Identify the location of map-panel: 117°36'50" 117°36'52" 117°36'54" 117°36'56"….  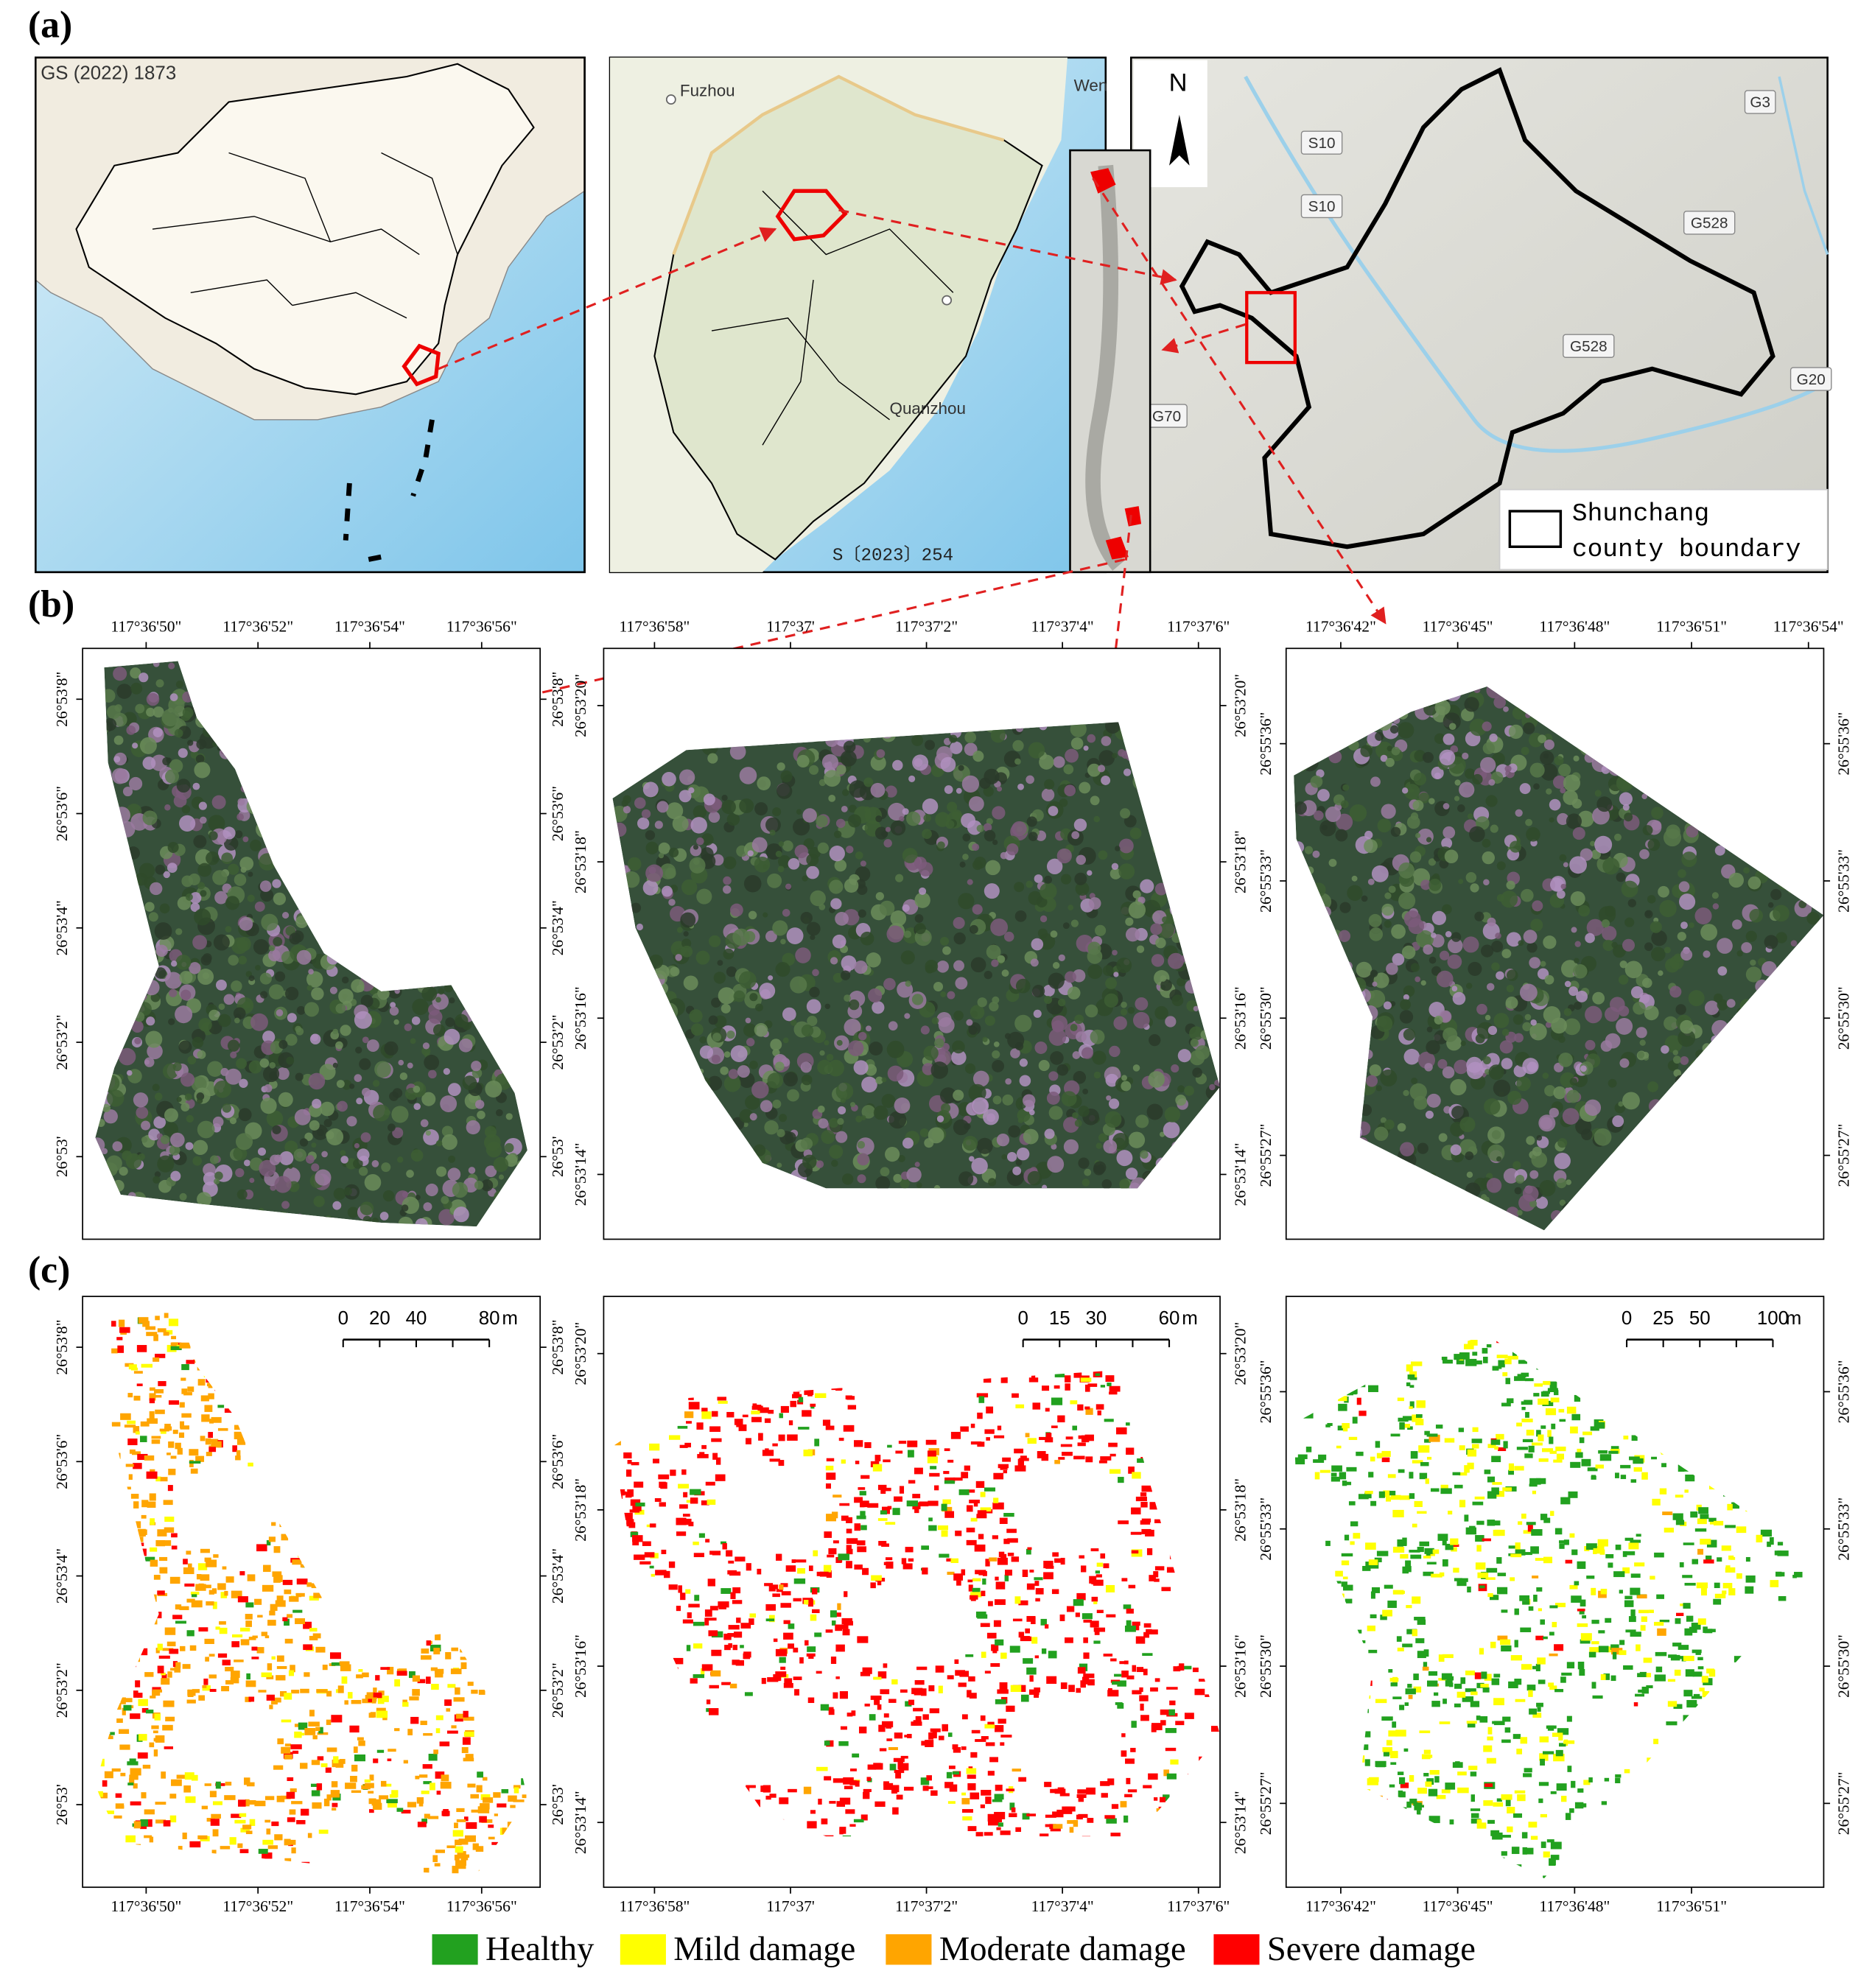
(310, 929).